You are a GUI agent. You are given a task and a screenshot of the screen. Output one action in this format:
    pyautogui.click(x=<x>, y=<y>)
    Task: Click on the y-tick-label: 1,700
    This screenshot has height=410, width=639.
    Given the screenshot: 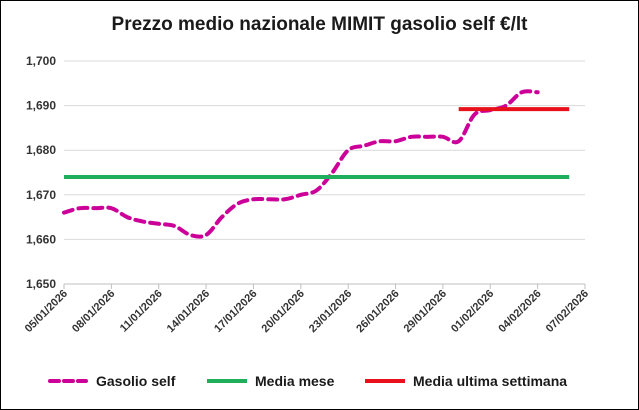 What is the action you would take?
    pyautogui.click(x=41, y=61)
    